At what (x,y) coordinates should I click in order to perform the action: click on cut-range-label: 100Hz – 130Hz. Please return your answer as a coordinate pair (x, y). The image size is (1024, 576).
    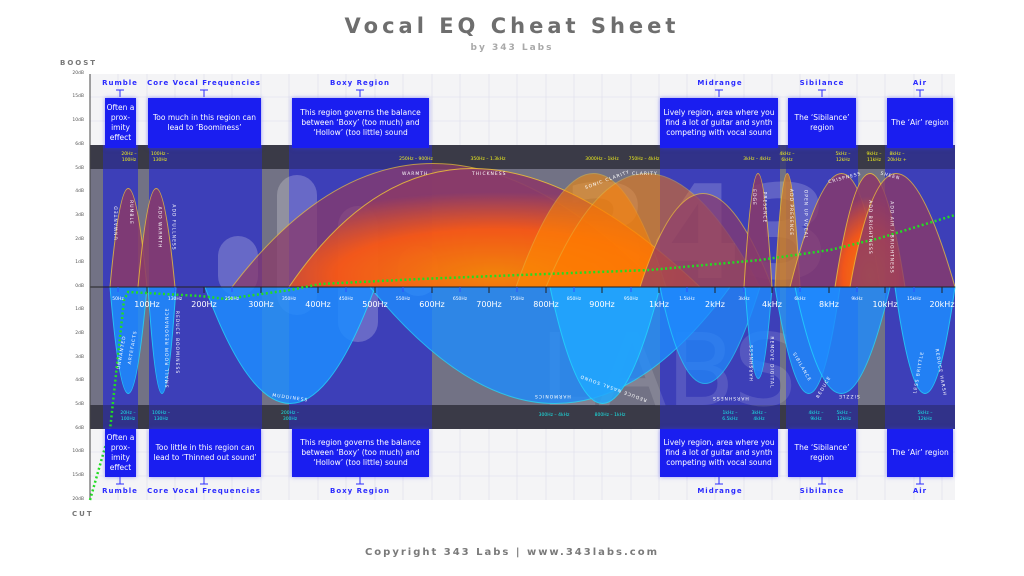
    Looking at the image, I should click on (160, 416).